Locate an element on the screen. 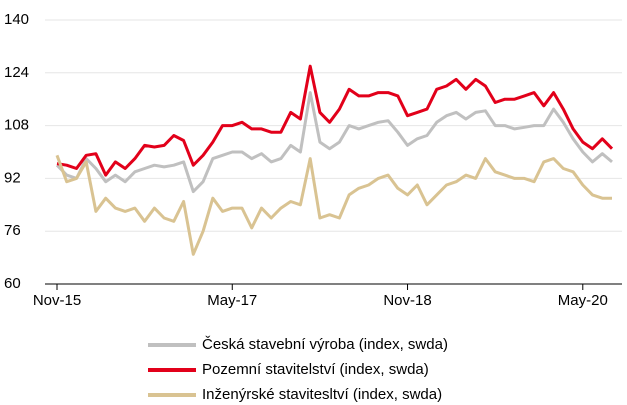 This screenshot has height=405, width=627. x-tick-label: Nov-15 is located at coordinates (57, 300).